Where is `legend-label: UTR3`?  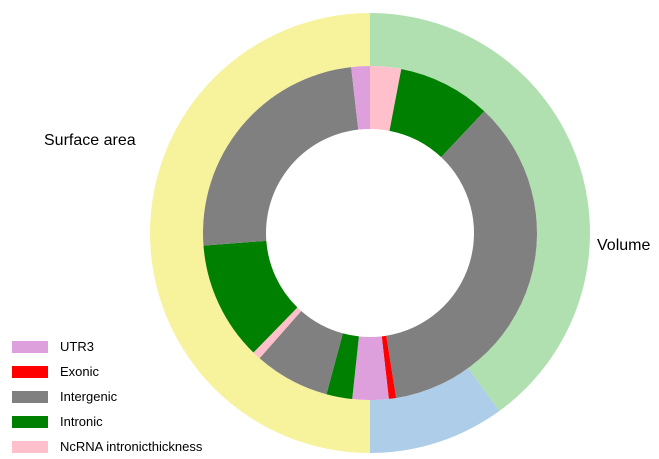
legend-label: UTR3 is located at coordinates (77, 346).